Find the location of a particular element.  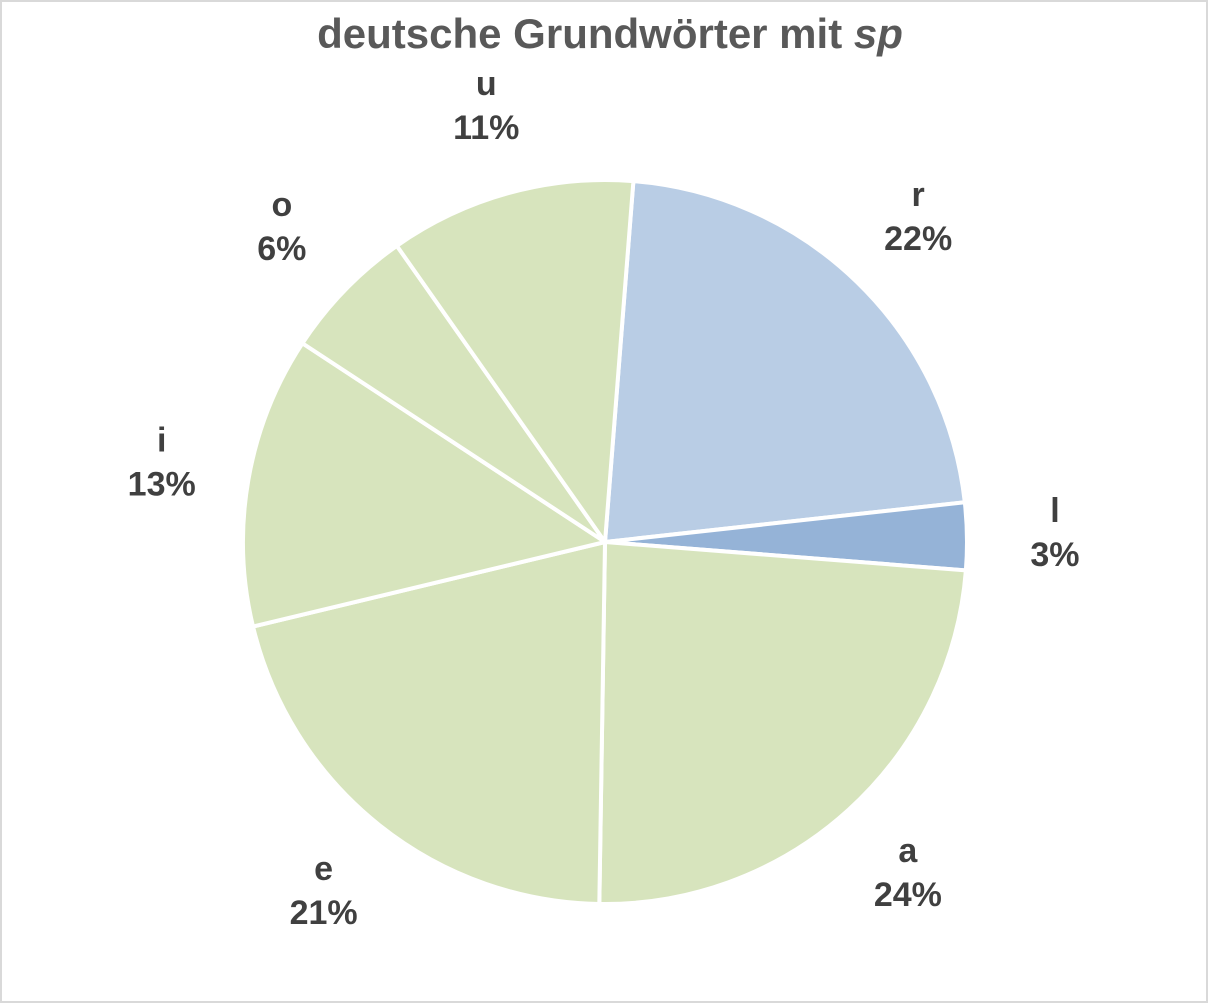

title-main: deutsche Grundwörter mit is located at coordinates (579, 33).